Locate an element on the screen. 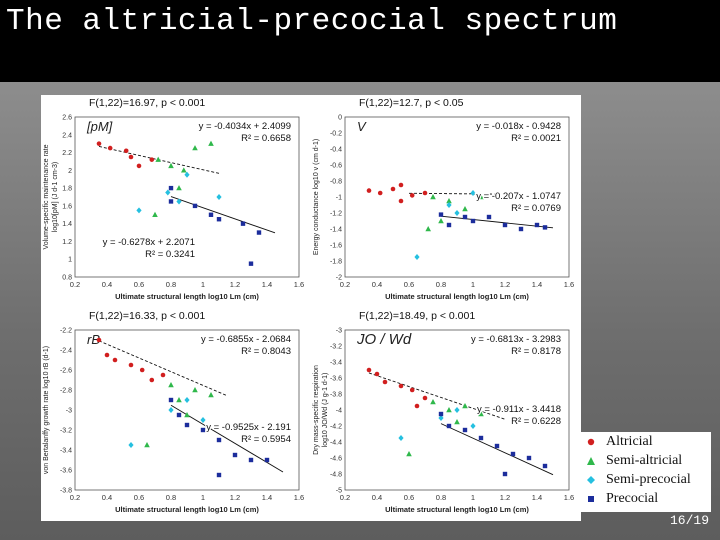  y-tick-label: -3.6 is located at coordinates (336, 379).